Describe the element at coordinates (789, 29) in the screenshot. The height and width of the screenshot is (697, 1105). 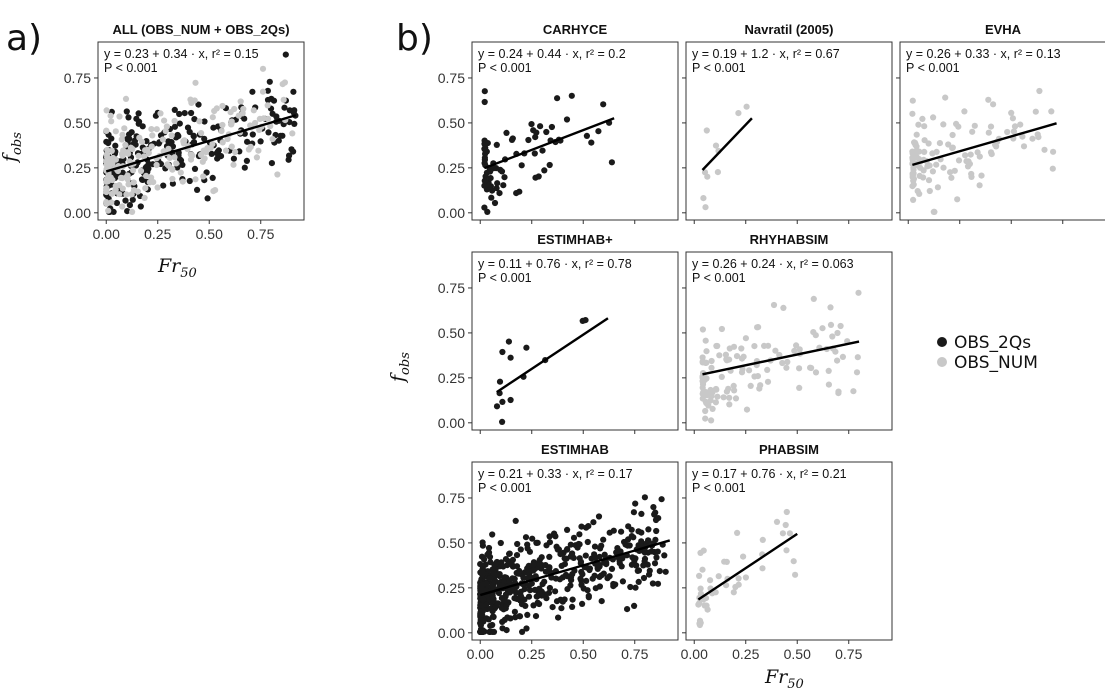
I see `panel-title: Navratil (2005)` at that location.